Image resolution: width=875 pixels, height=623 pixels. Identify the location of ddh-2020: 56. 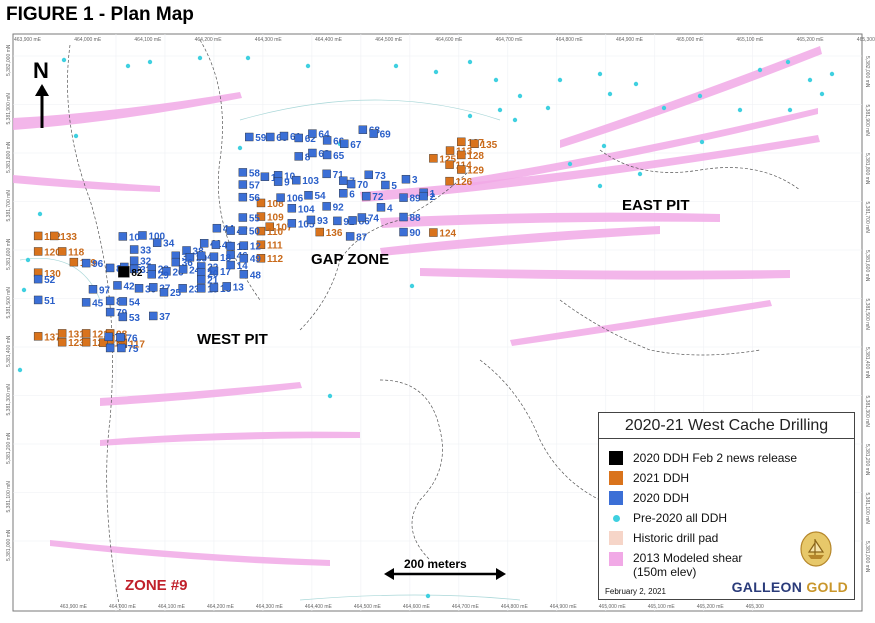
(249, 198).